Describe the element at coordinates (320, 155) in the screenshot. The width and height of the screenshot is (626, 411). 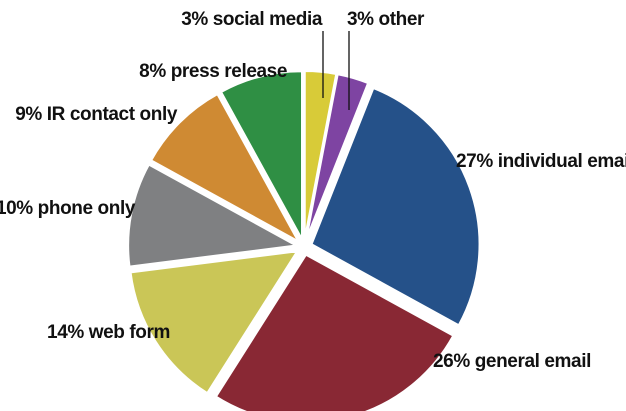
I see `pie-slice-social-media` at that location.